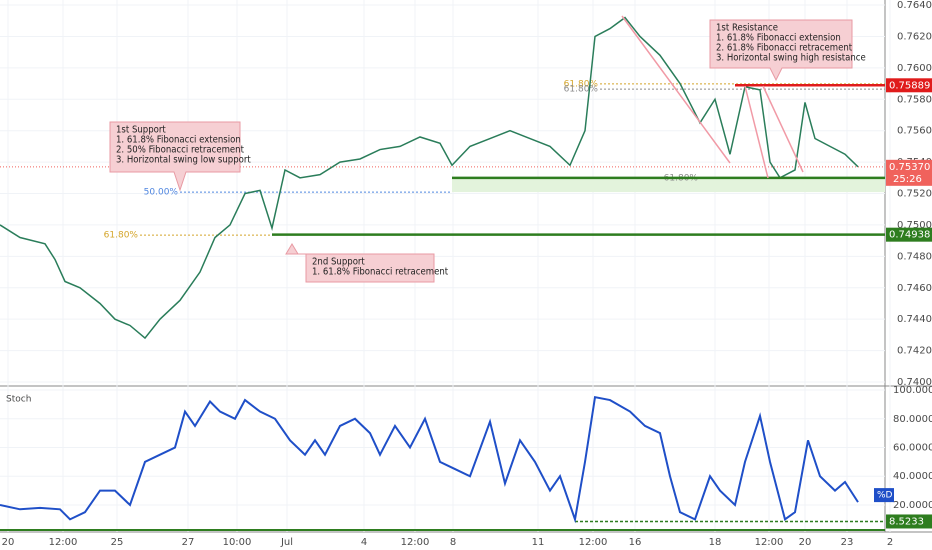  Describe the element at coordinates (907, 179) in the screenshot. I see `countdown: 25:26` at that location.